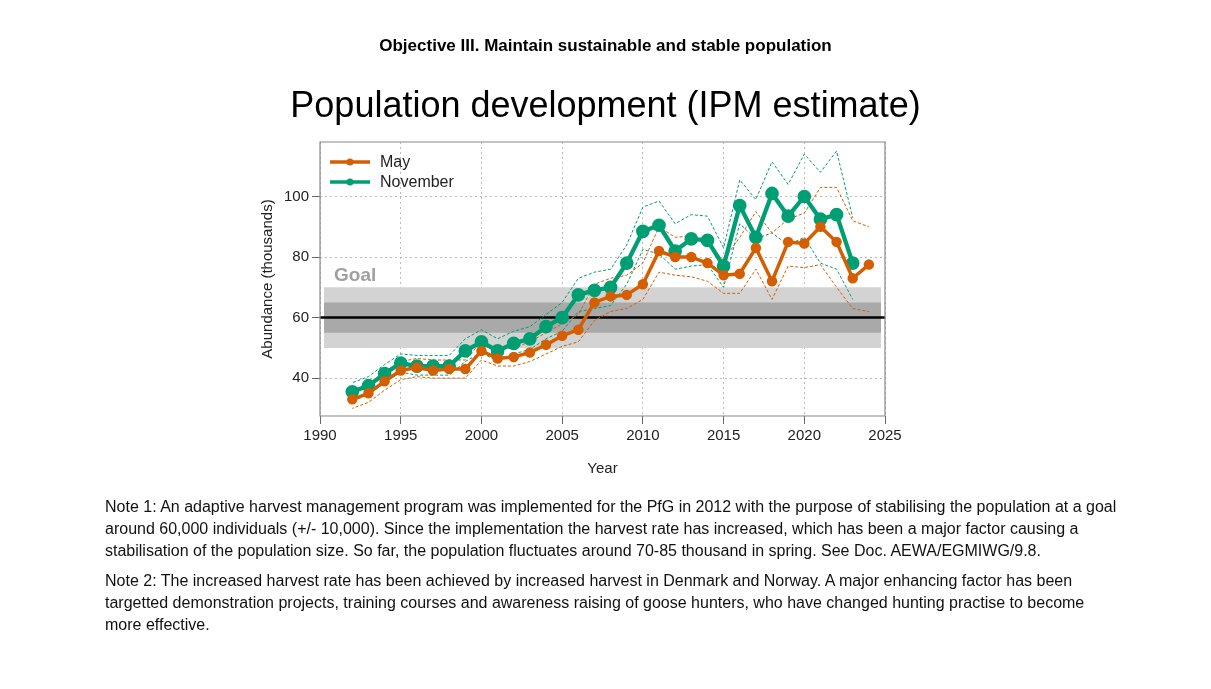 This screenshot has width=1211, height=689. What do you see at coordinates (320, 435) in the screenshot?
I see `x-tick-label: 1990` at bounding box center [320, 435].